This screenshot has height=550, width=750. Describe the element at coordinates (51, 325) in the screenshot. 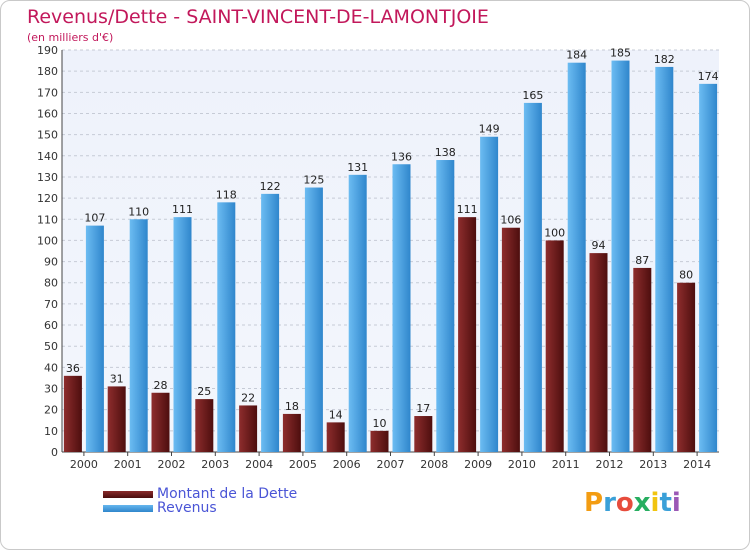

I see `y-tick-label: 60` at that location.